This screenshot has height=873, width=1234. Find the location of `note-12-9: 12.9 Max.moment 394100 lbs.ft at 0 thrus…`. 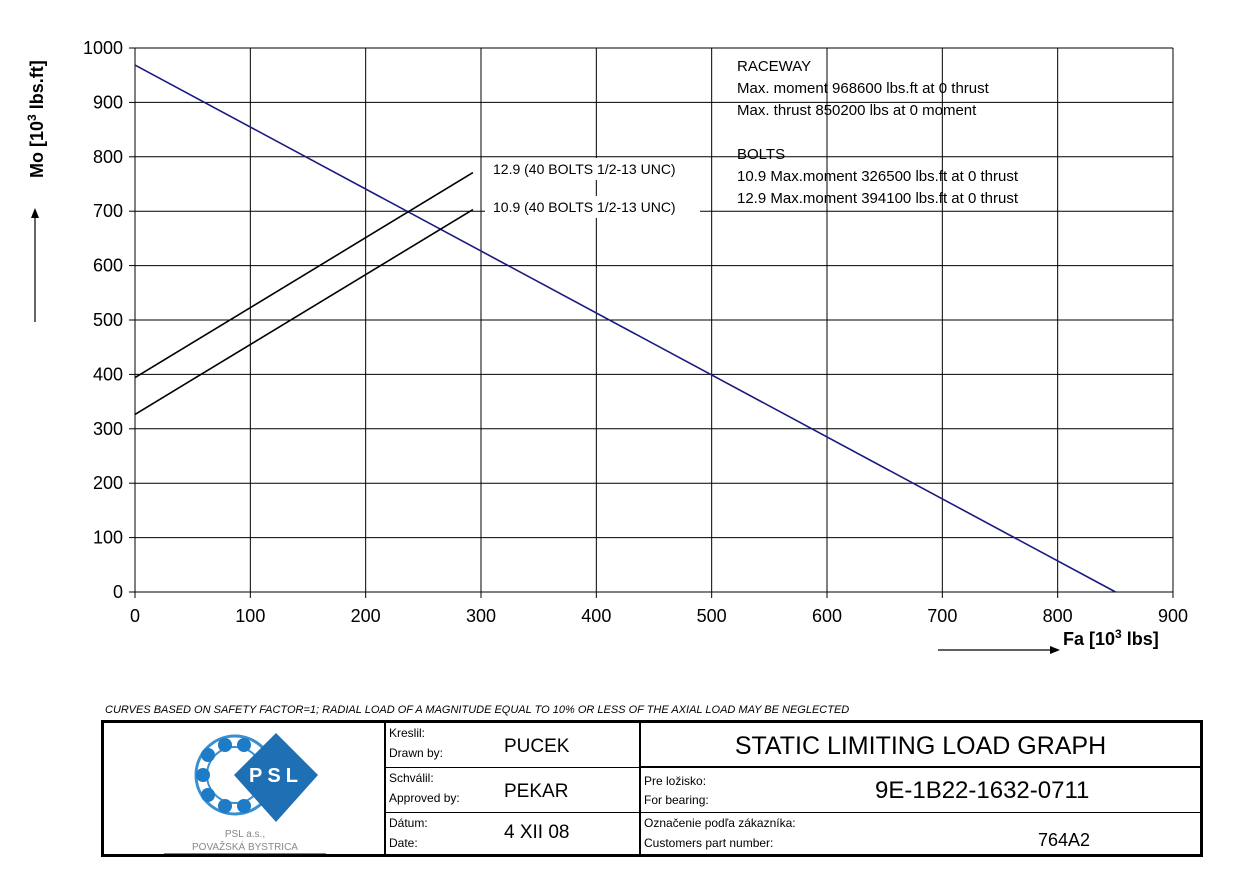

note-12-9: 12.9 Max.moment 394100 lbs.ft at 0 thrus… is located at coordinates (878, 198).